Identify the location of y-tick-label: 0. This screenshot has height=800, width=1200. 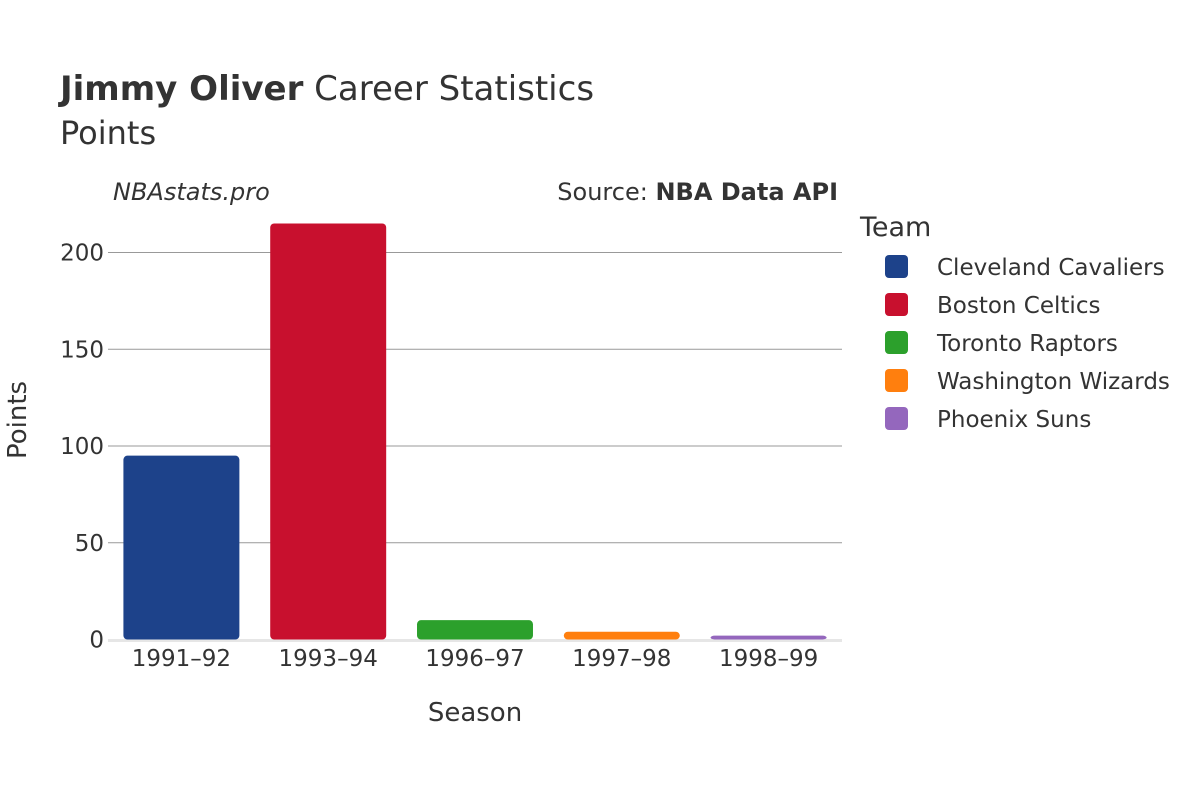
(96, 641).